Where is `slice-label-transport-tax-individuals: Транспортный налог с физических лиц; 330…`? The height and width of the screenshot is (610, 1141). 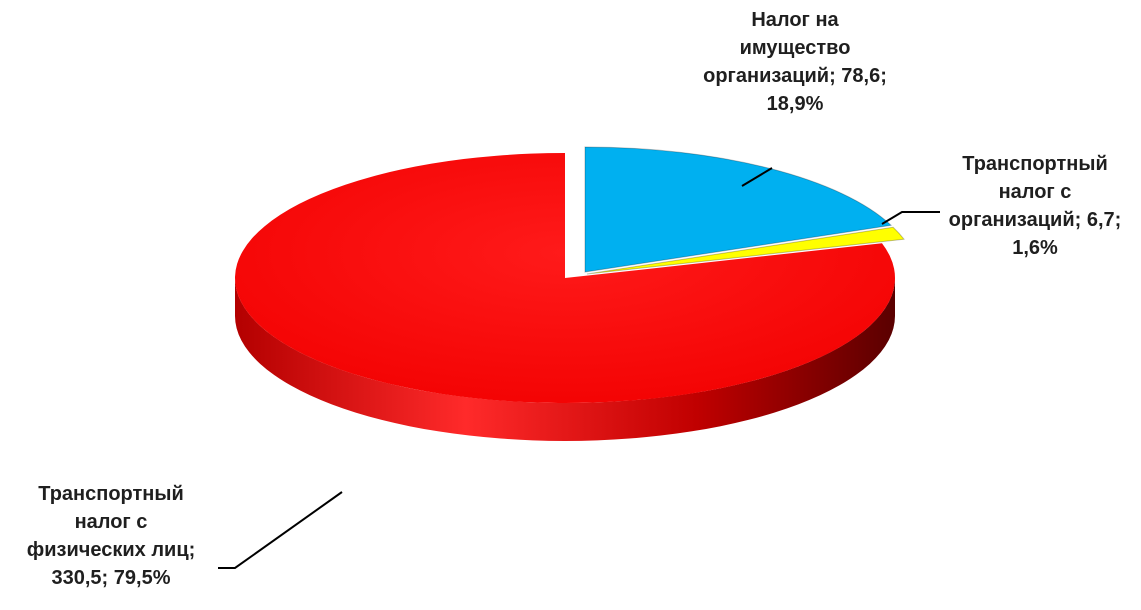
slice-label-transport-tax-individuals: Транспортный налог с физических лиц; 330… is located at coordinates (111, 536).